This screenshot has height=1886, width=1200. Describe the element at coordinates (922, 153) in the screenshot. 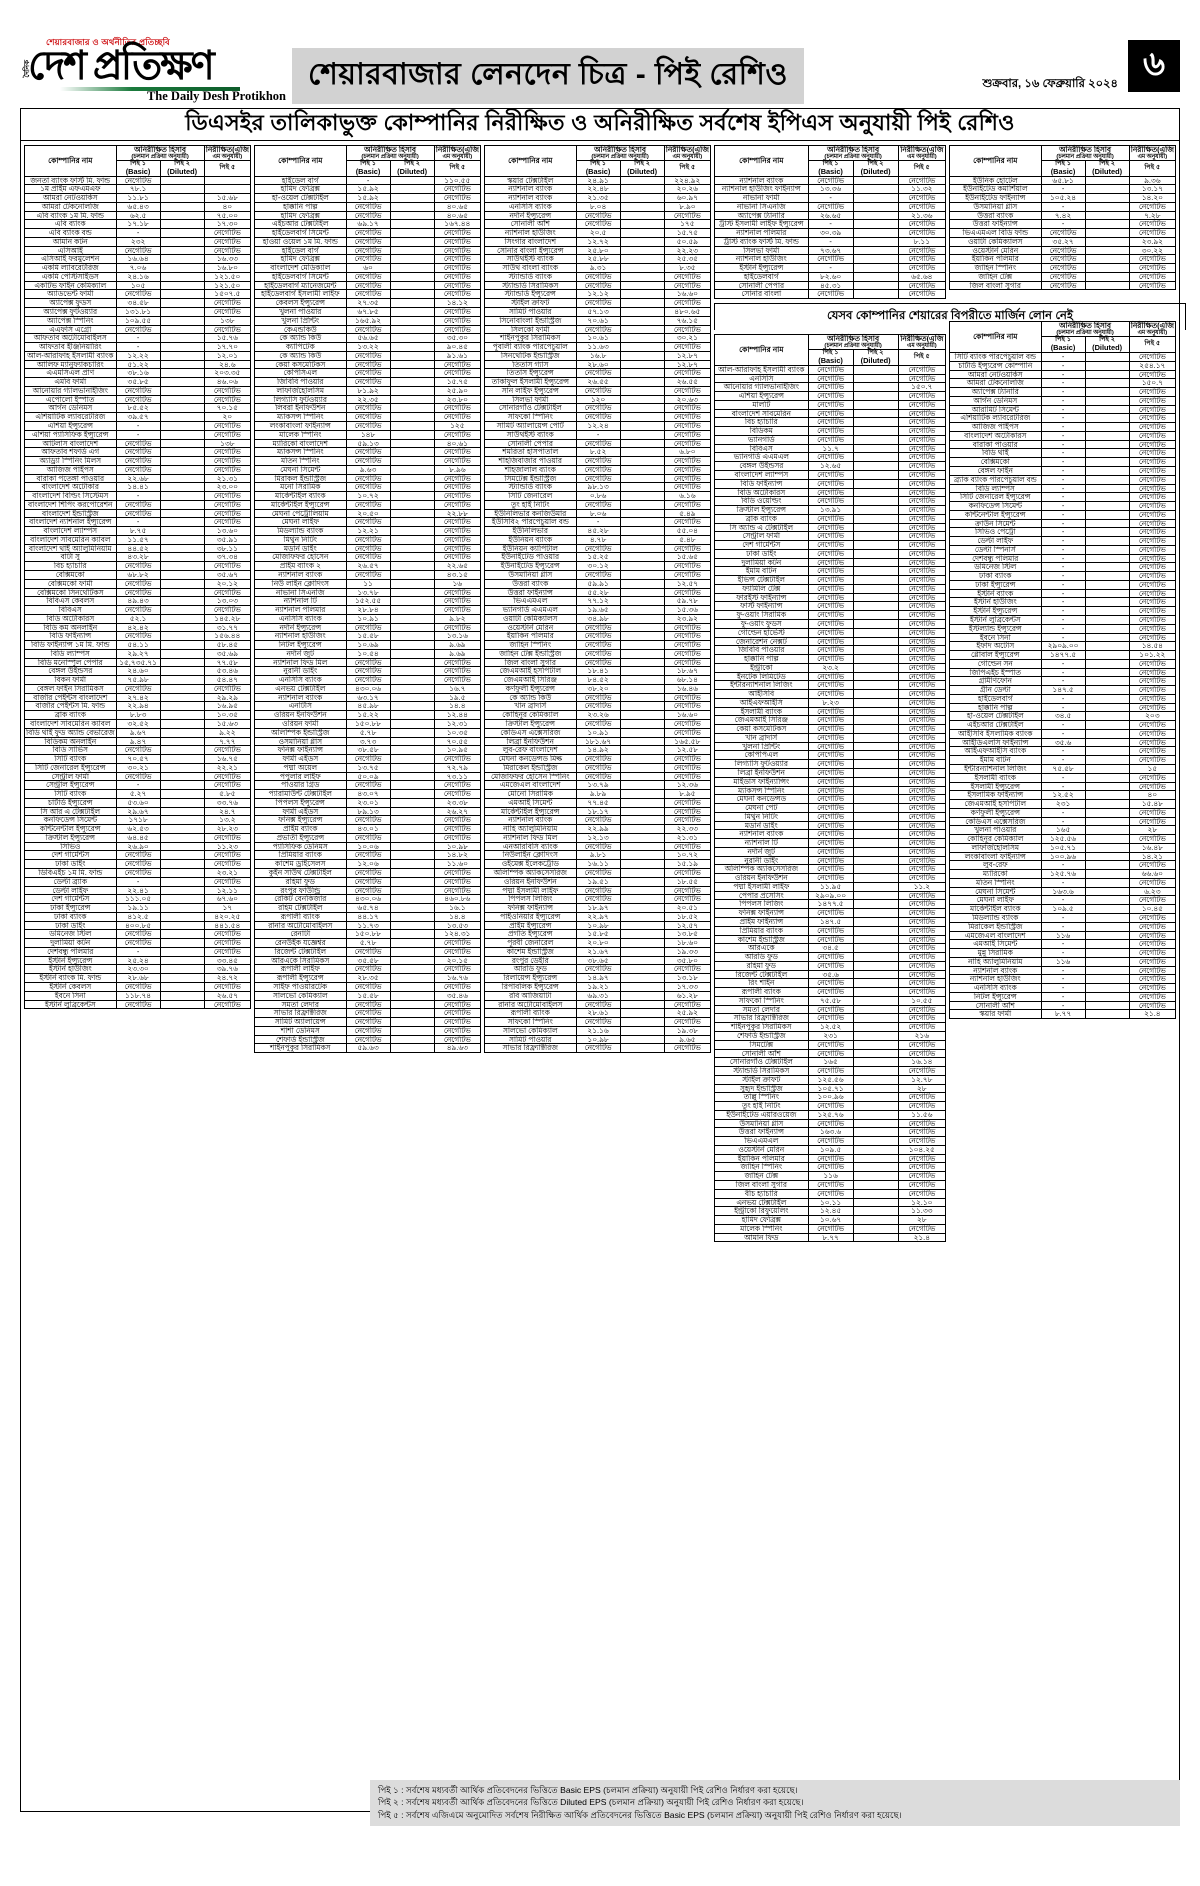

I see `header-audited-group: নিরীক্ষিত(এজি এম অনুযায়ী)` at that location.